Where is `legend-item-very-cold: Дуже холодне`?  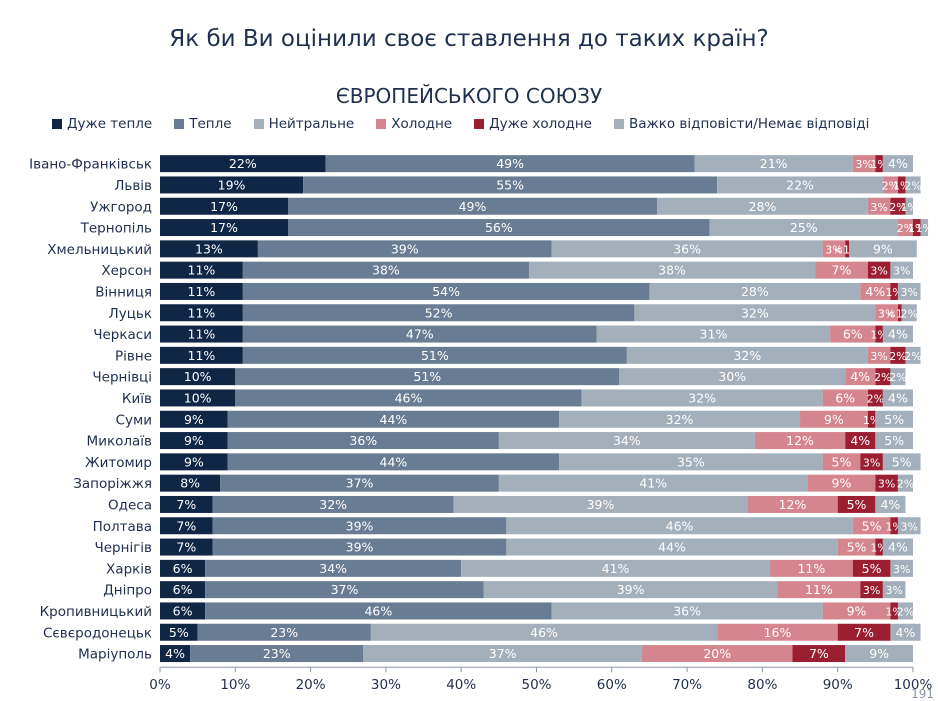 legend-item-very-cold: Дуже холодне is located at coordinates (533, 124).